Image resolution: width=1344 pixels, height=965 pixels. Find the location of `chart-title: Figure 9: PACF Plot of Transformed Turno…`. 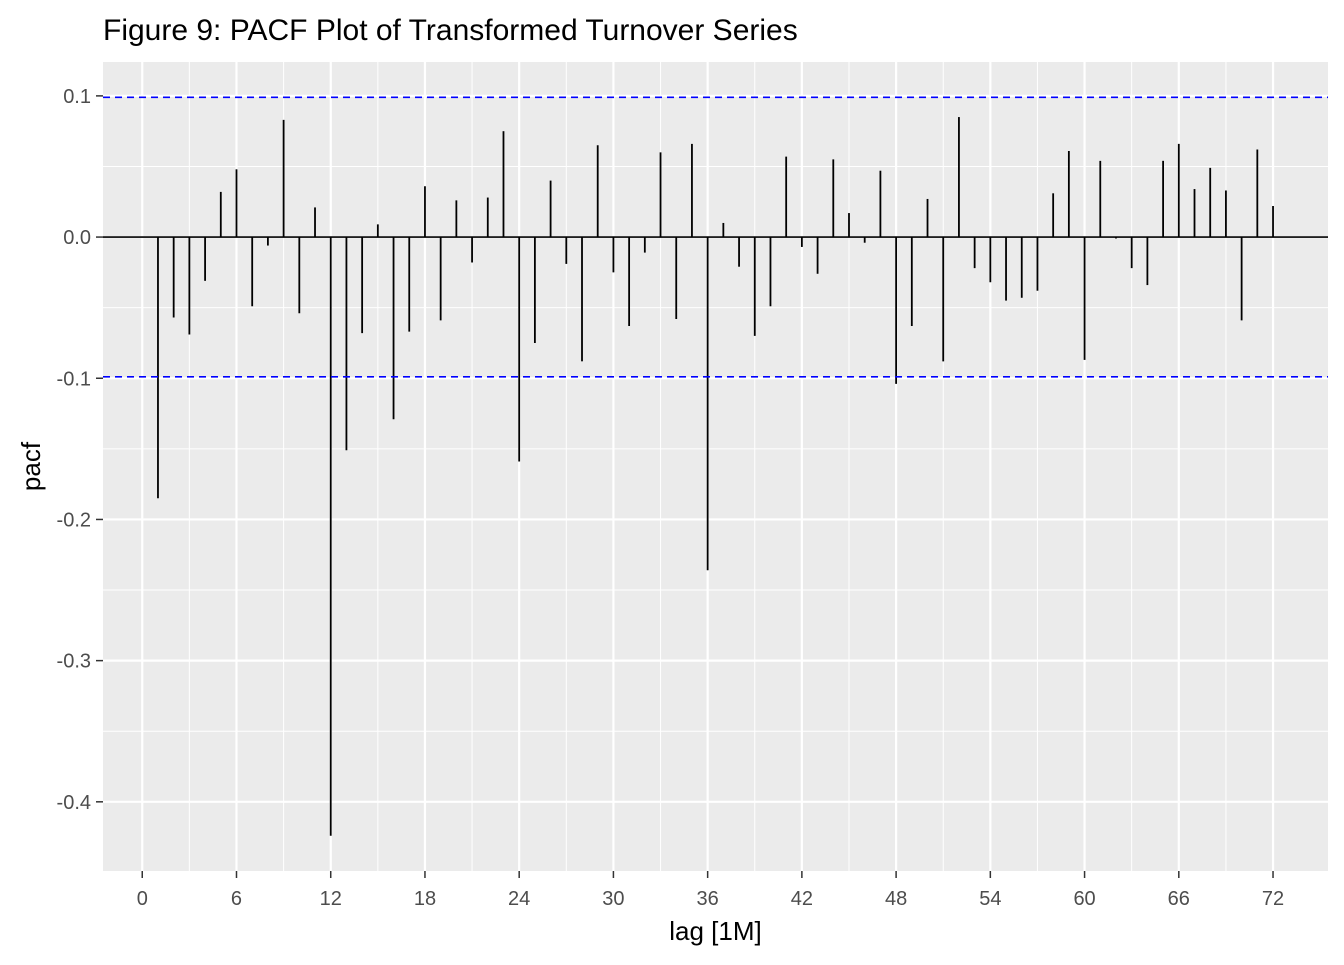

chart-title: Figure 9: PACF Plot of Transformed Turno… is located at coordinates (450, 30).